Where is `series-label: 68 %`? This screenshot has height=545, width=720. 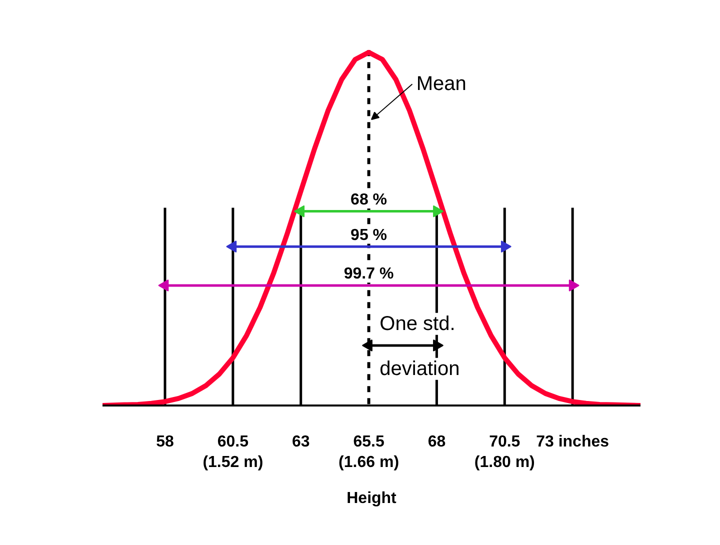
series-label: 68 % is located at coordinates (369, 199).